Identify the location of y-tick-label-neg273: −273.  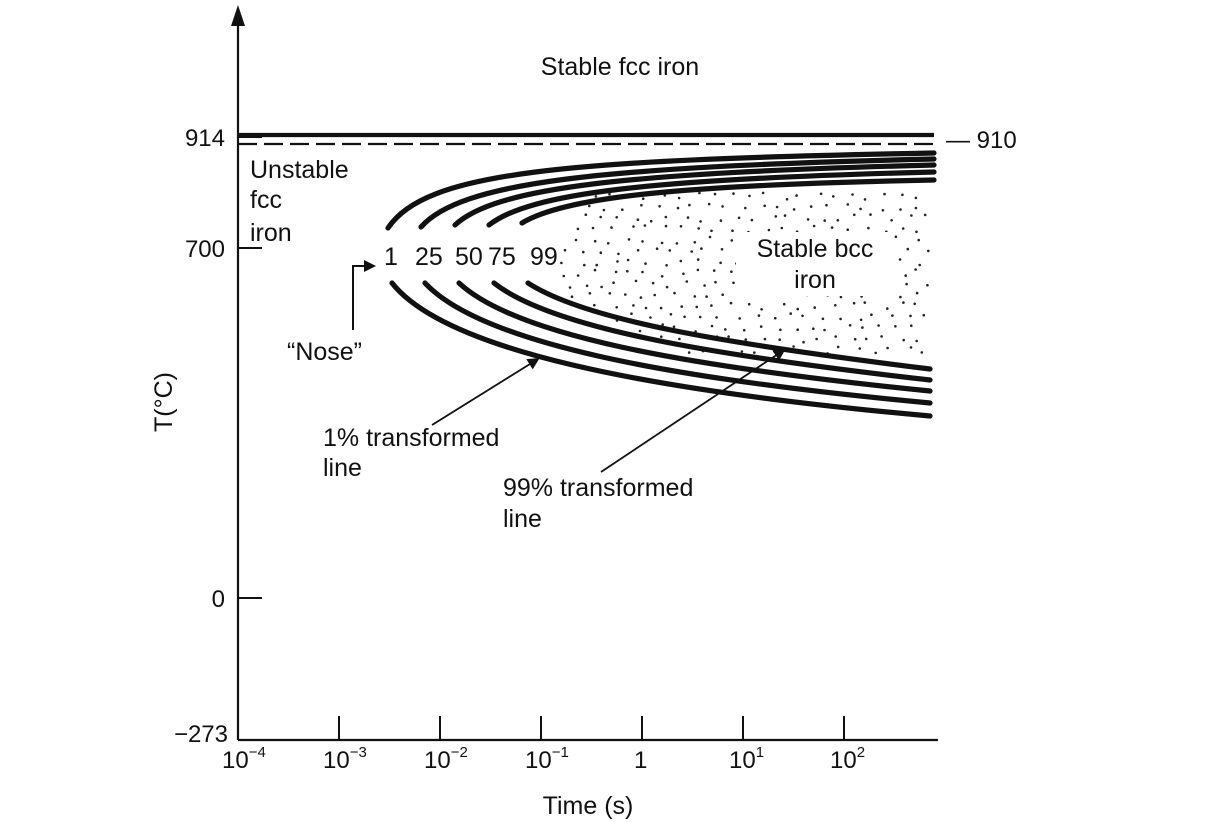
(201, 734).